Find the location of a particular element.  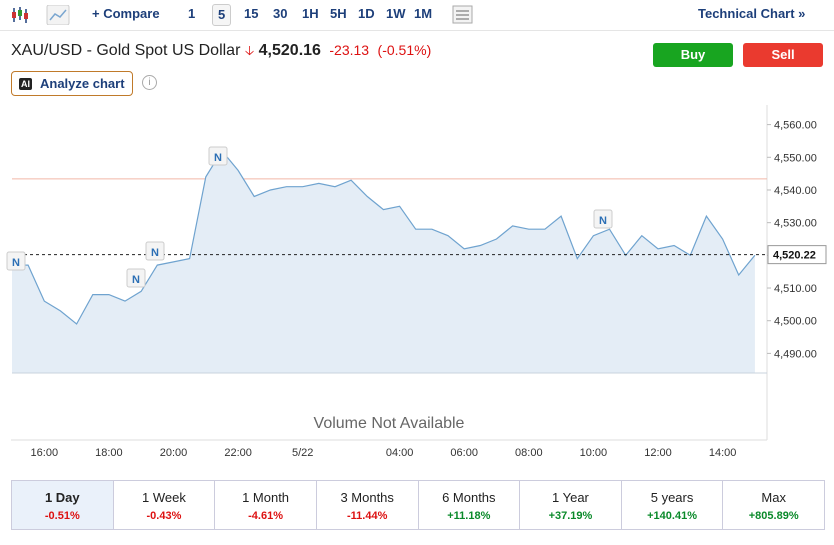

info-icon: i is located at coordinates (149, 82).